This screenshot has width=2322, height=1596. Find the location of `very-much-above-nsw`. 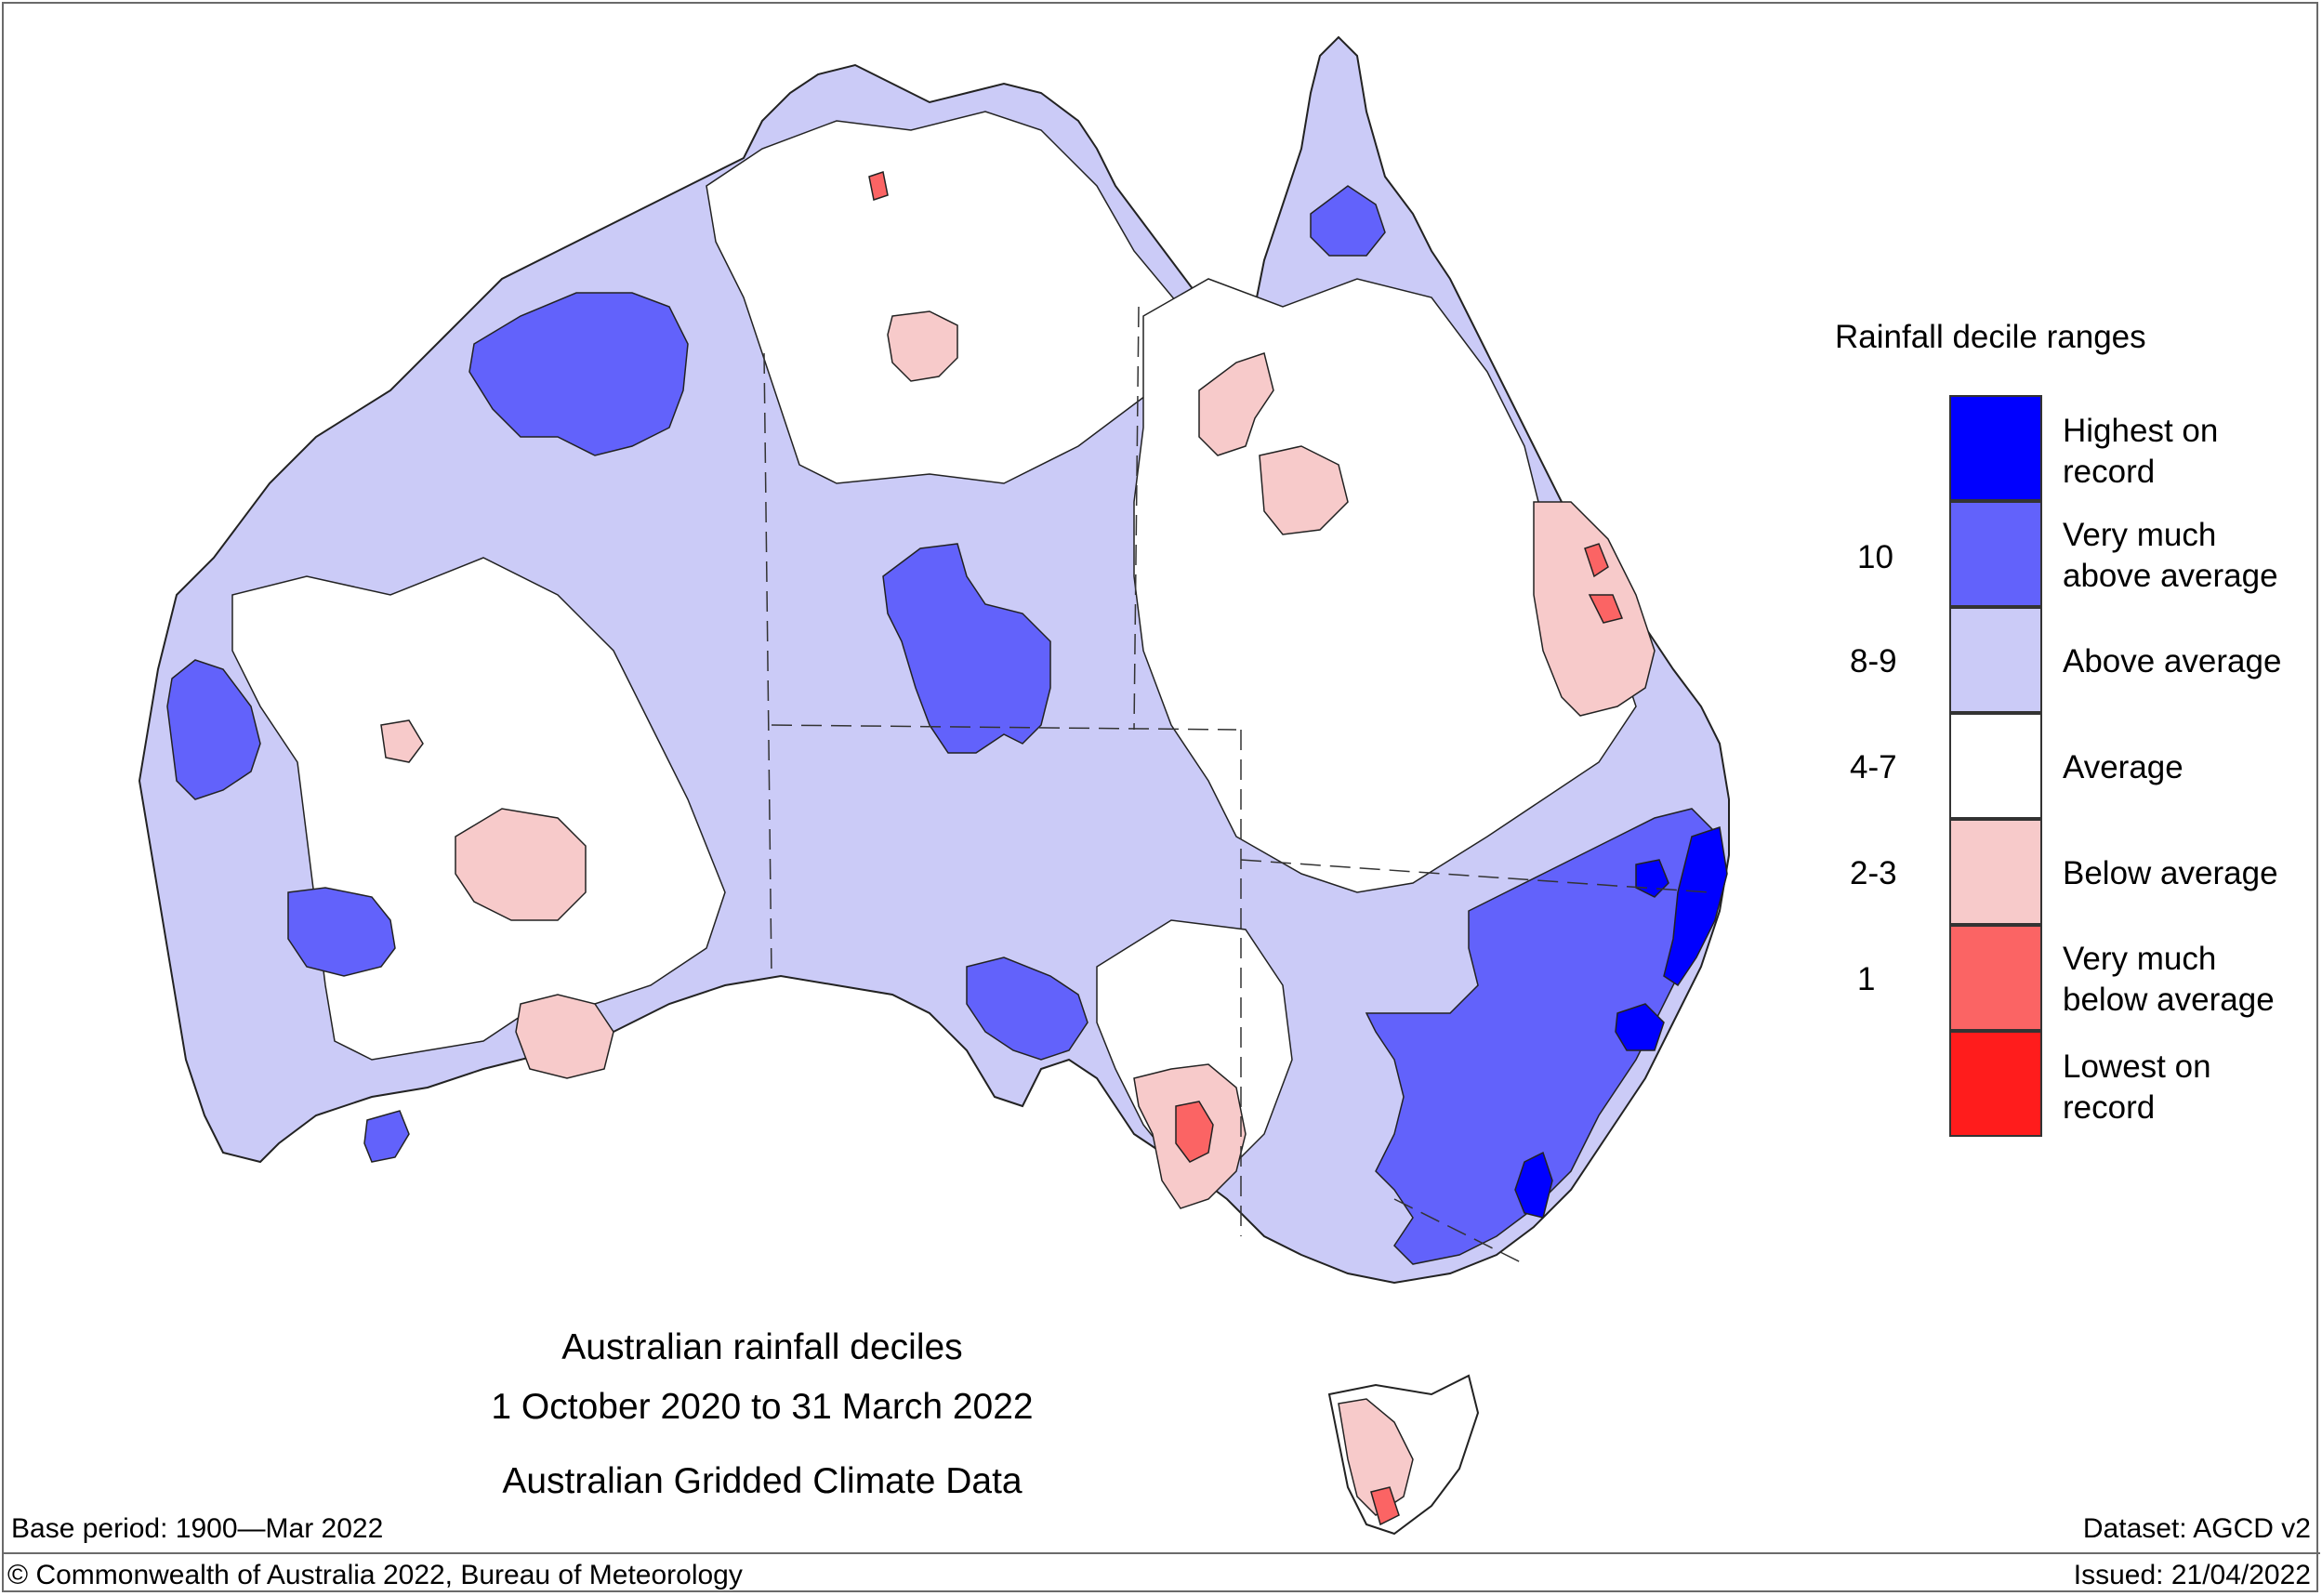

very-much-above-nsw is located at coordinates (1543, 1037).